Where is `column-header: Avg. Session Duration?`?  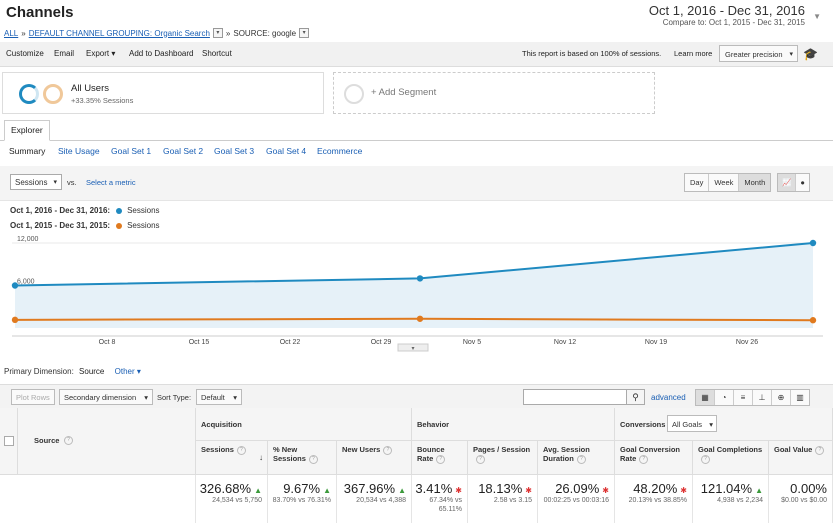 column-header: Avg. Session Duration? is located at coordinates (576, 458).